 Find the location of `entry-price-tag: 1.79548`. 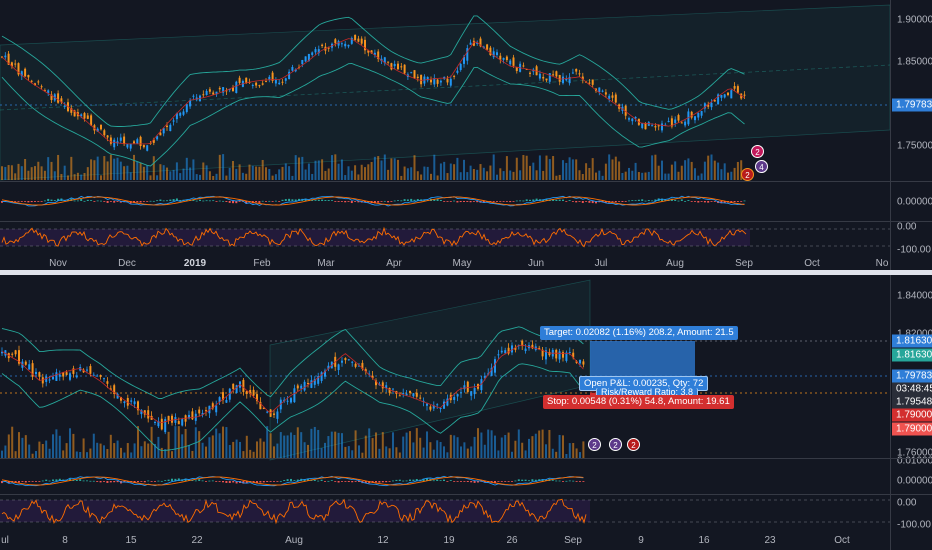

entry-price-tag: 1.79548 is located at coordinates (912, 402).